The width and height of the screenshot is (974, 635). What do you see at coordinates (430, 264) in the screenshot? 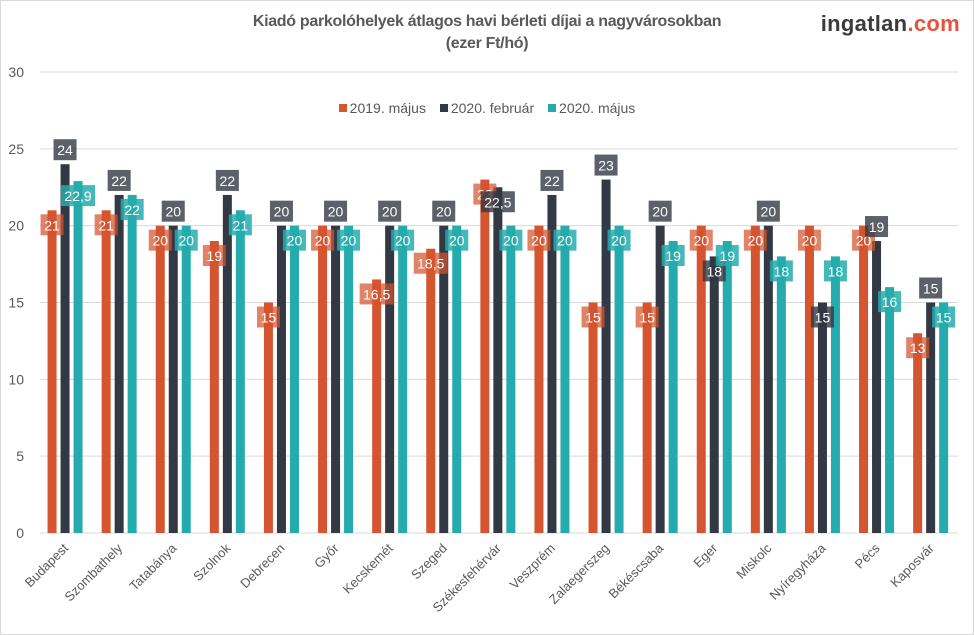
I see `data-label: 18,5` at bounding box center [430, 264].